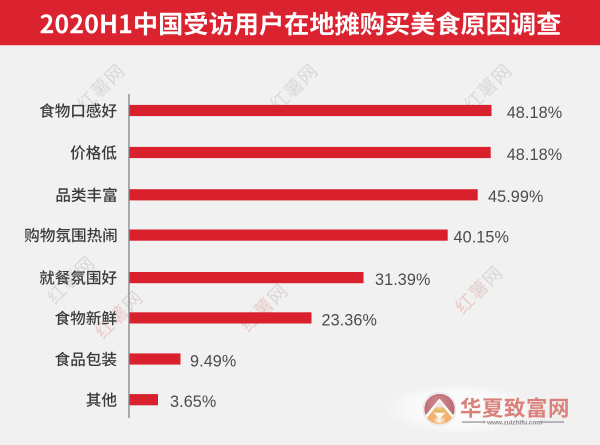  Describe the element at coordinates (482, 238) in the screenshot. I see `svg-text: 40.15%` at that location.